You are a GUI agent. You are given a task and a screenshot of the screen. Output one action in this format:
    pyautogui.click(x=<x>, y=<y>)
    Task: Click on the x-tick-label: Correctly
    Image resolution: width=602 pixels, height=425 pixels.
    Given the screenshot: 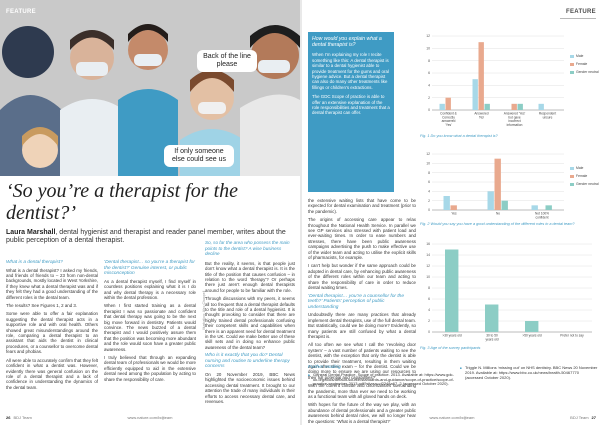 What is the action you would take?
    pyautogui.click(x=448, y=117)
    